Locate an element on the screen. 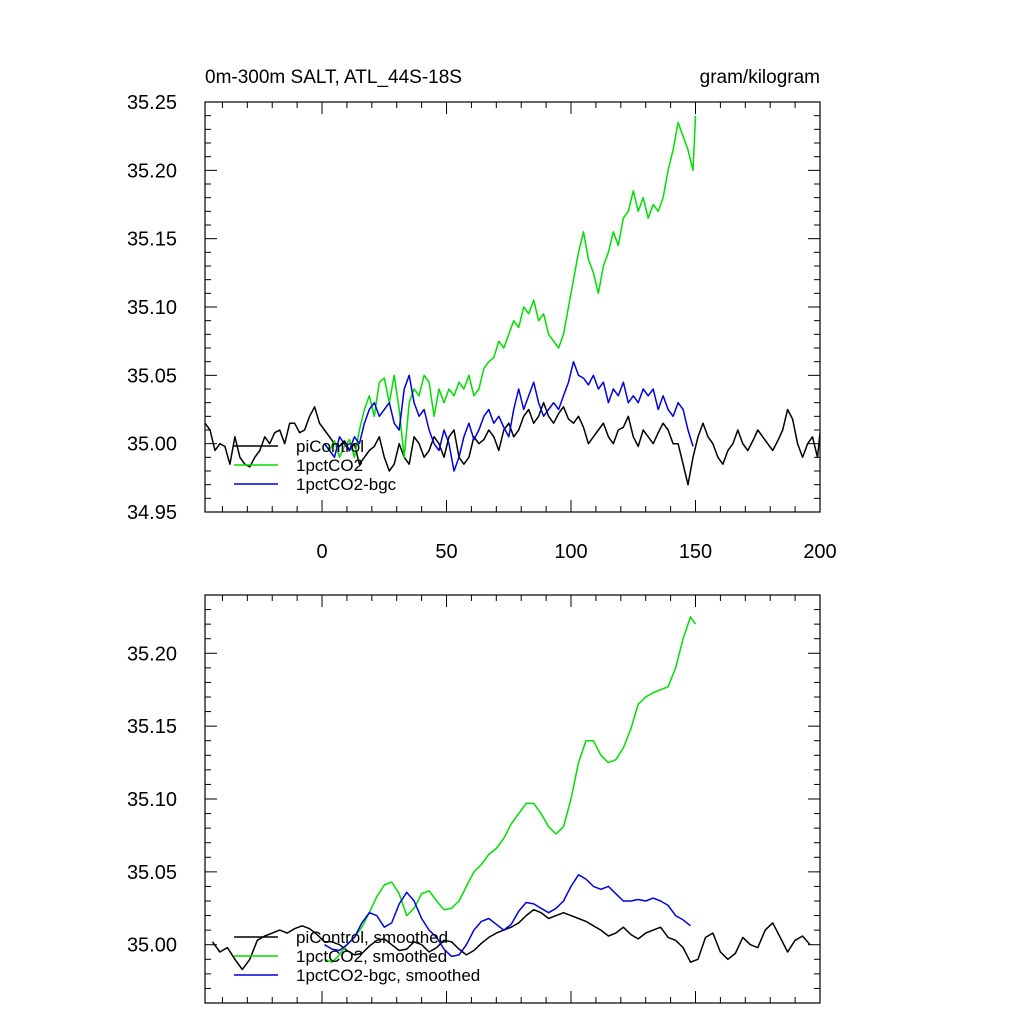  x-tick-label: 100 is located at coordinates (570, 552).